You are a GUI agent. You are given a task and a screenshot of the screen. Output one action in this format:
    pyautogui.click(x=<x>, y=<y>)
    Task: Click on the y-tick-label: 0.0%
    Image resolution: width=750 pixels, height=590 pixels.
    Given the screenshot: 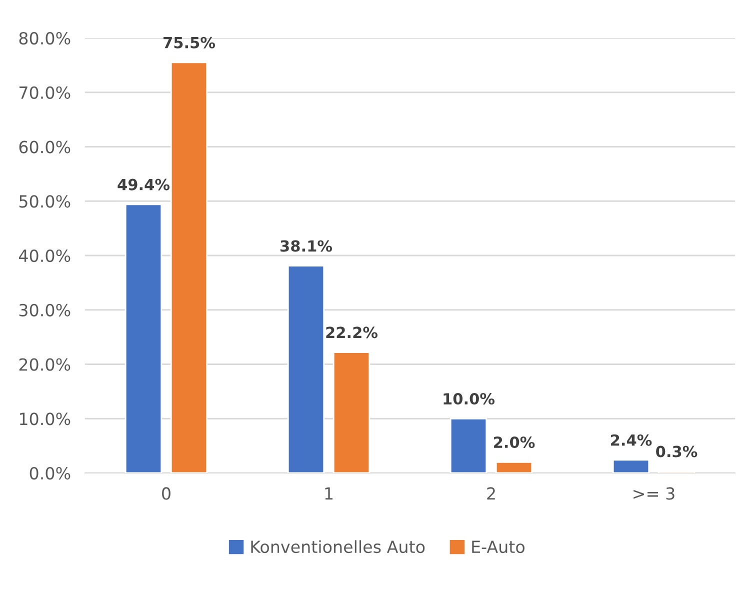 What is the action you would take?
    pyautogui.click(x=50, y=473)
    